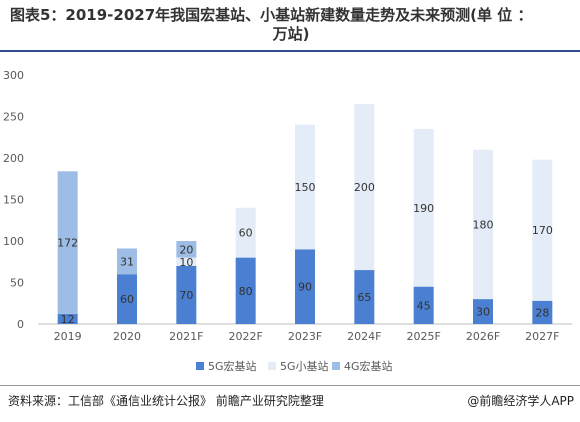 The height and width of the screenshot is (422, 580). What do you see at coordinates (17, 283) in the screenshot?
I see `y-tick-label: 50` at bounding box center [17, 283].